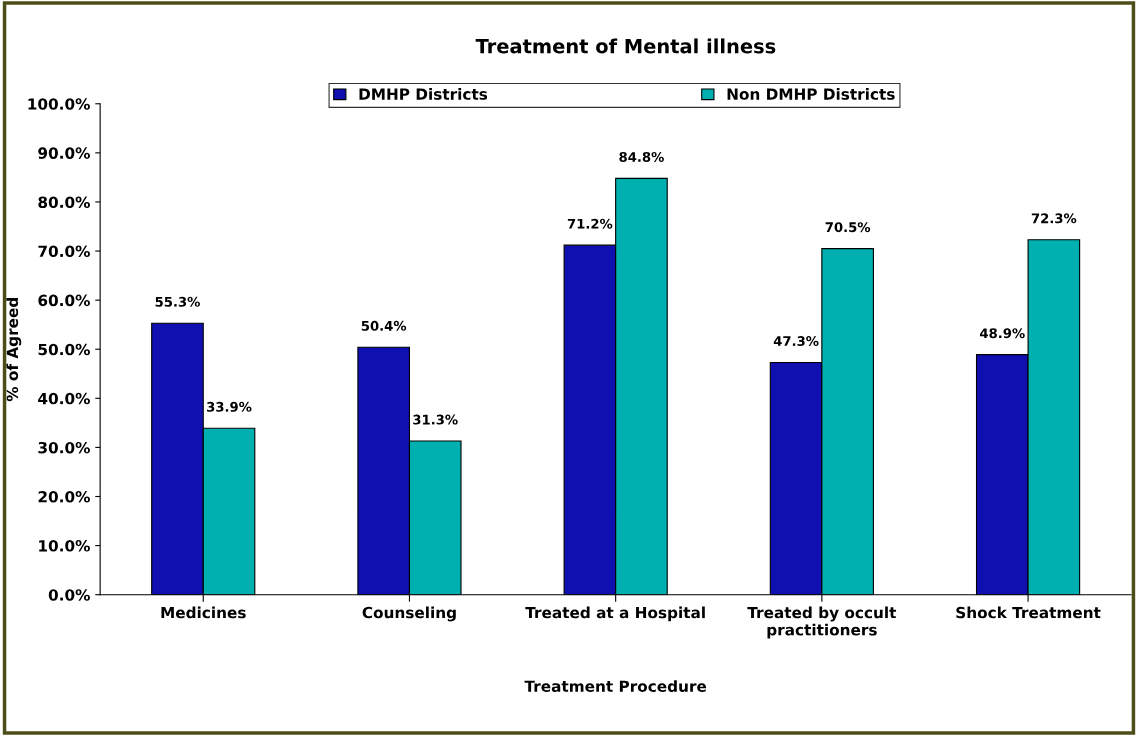 The width and height of the screenshot is (1138, 736). What do you see at coordinates (59, 104) in the screenshot?
I see `y-tick-label: 100.0%` at bounding box center [59, 104].